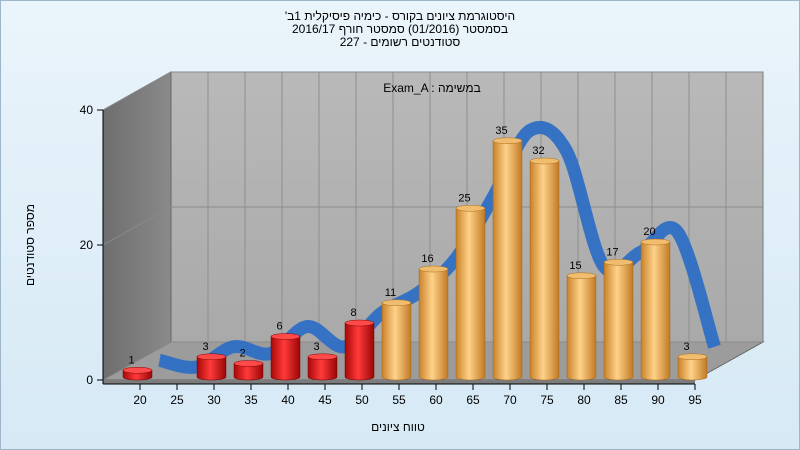  Describe the element at coordinates (214, 400) in the screenshot. I see `x-tick-label: 30` at that location.